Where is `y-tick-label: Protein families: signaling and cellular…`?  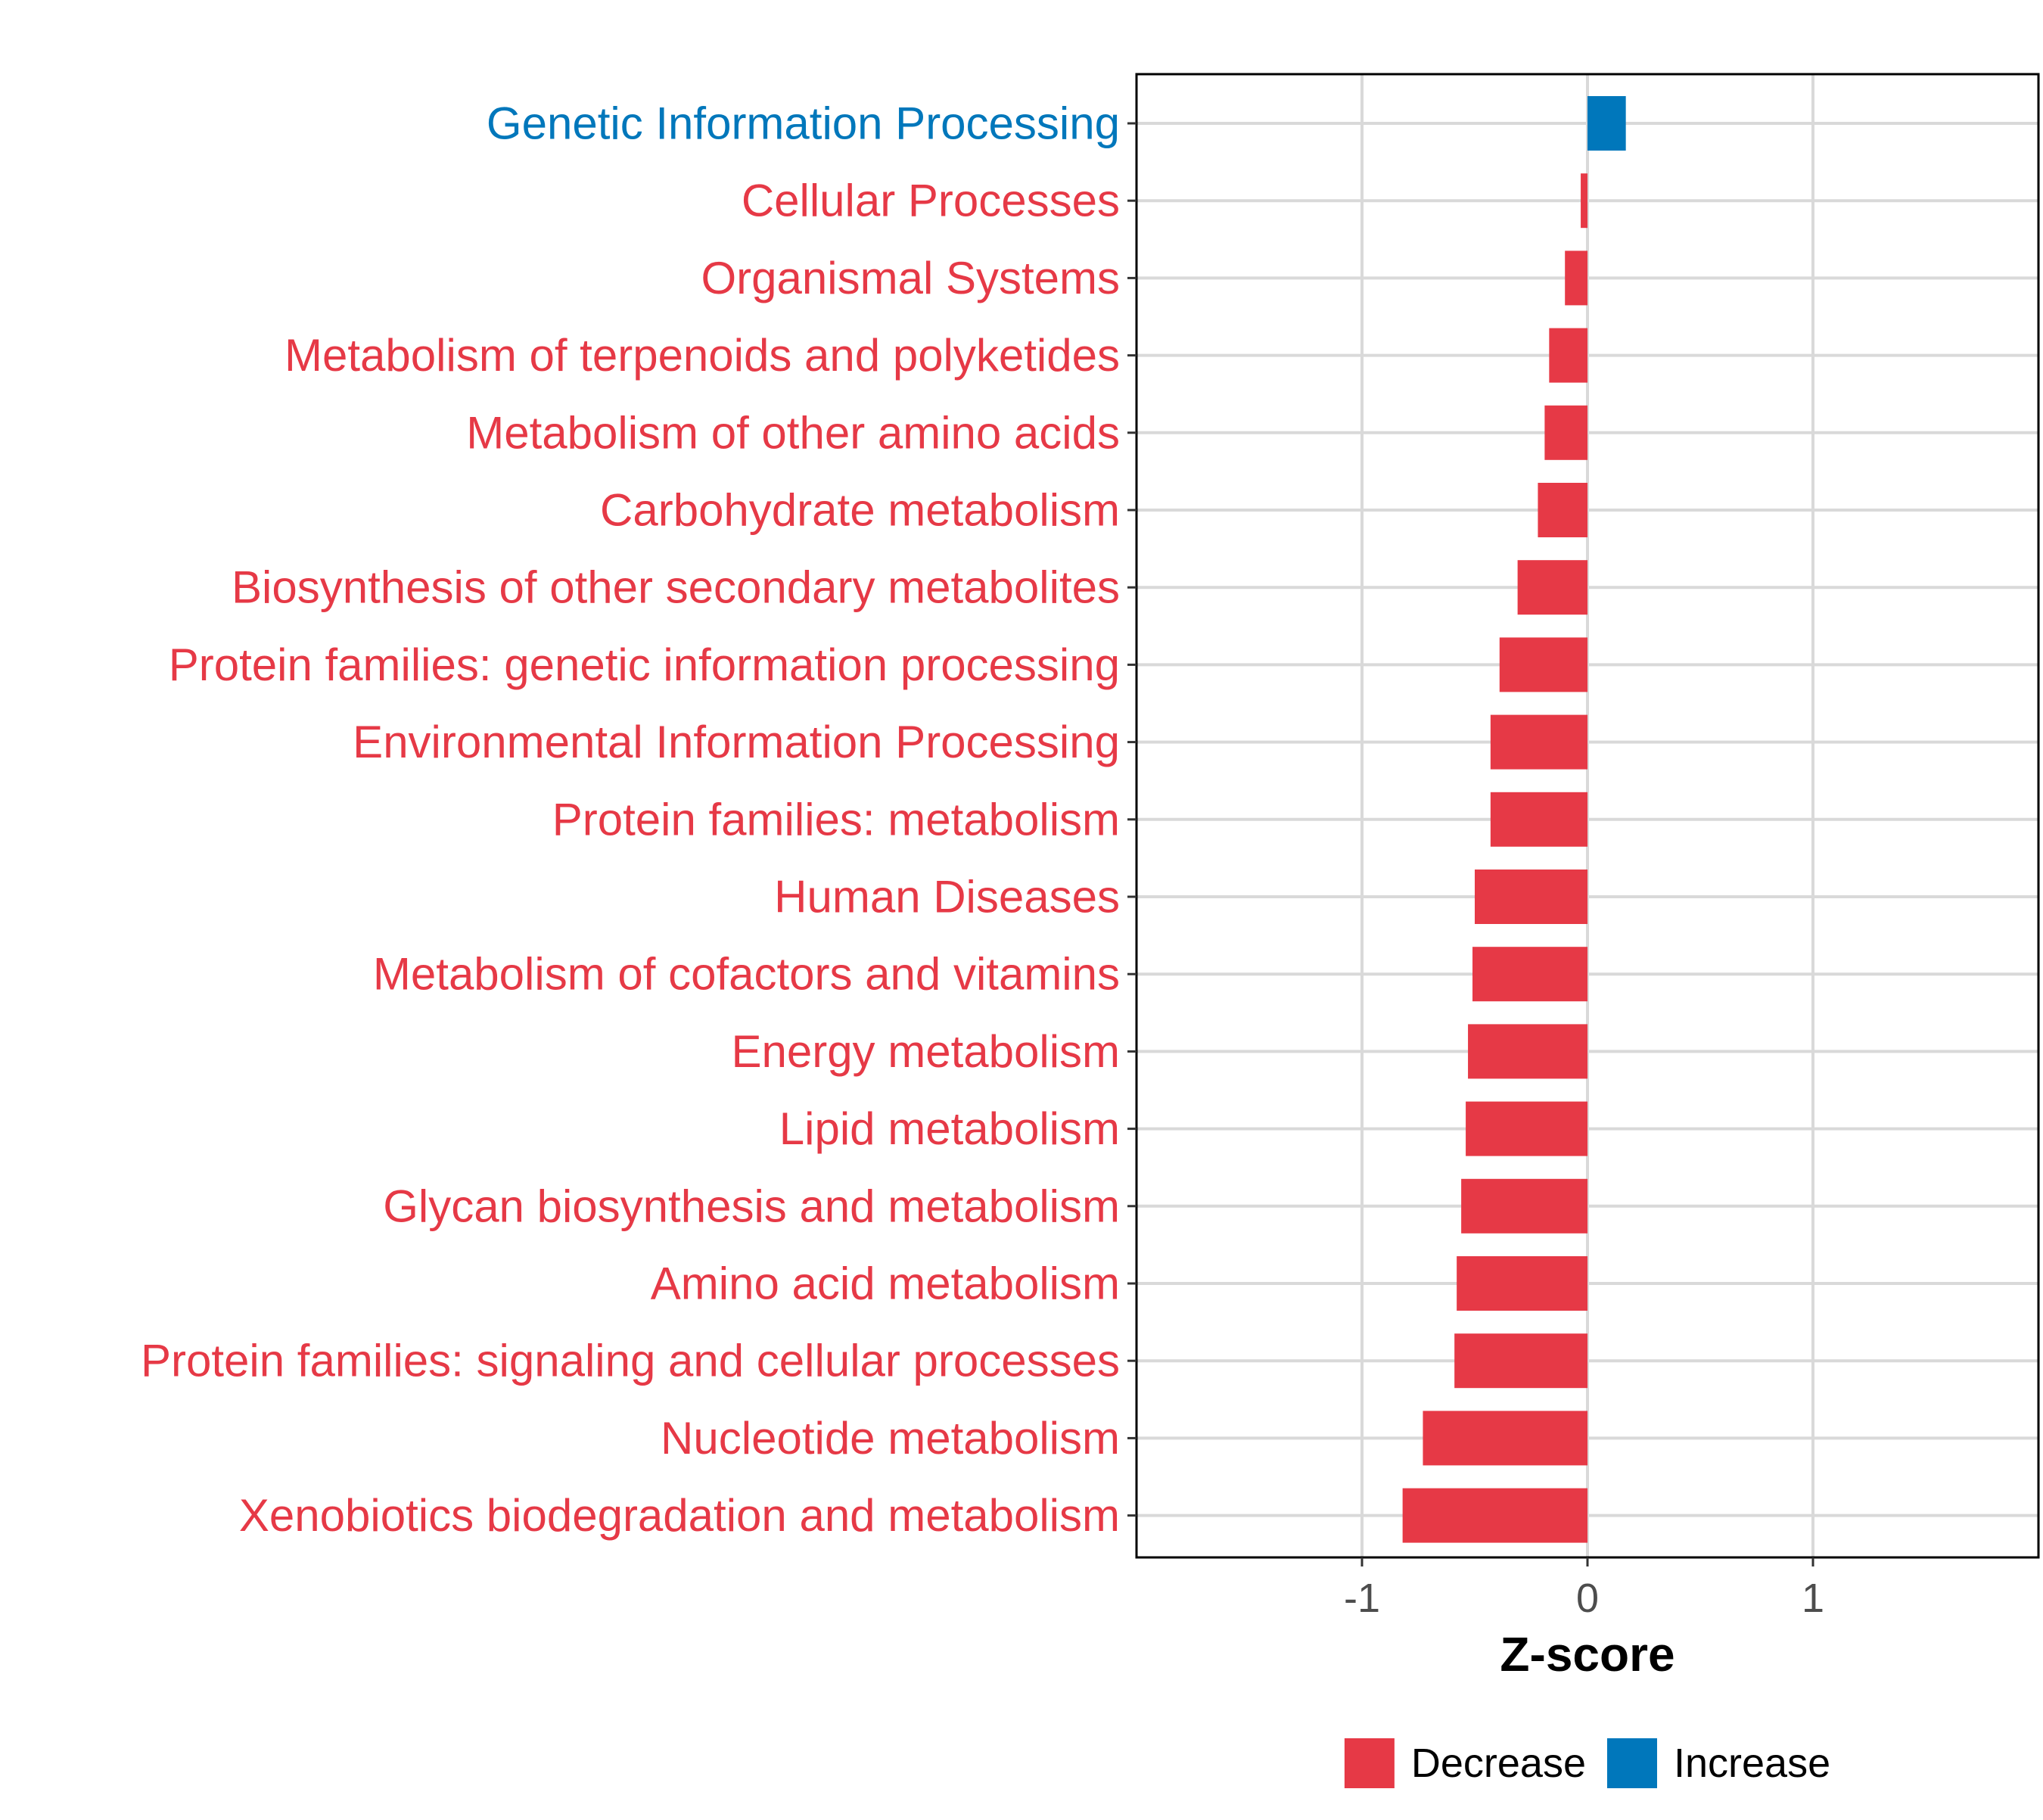 y-tick-label: Protein families: signaling and cellular… is located at coordinates (631, 1361).